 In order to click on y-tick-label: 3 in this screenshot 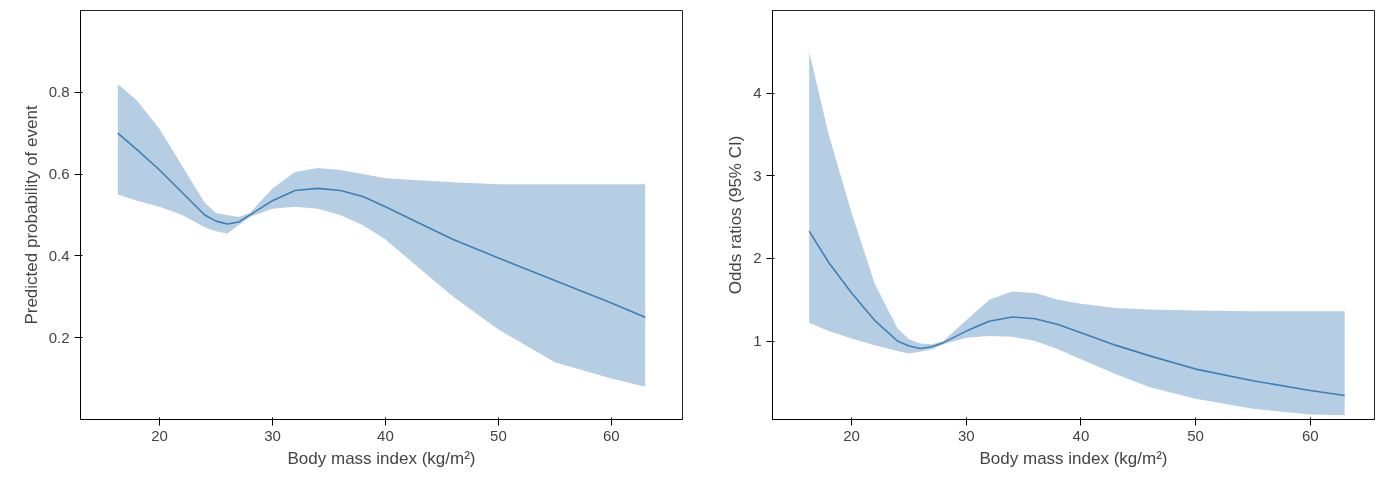, I will do `click(757, 175)`.